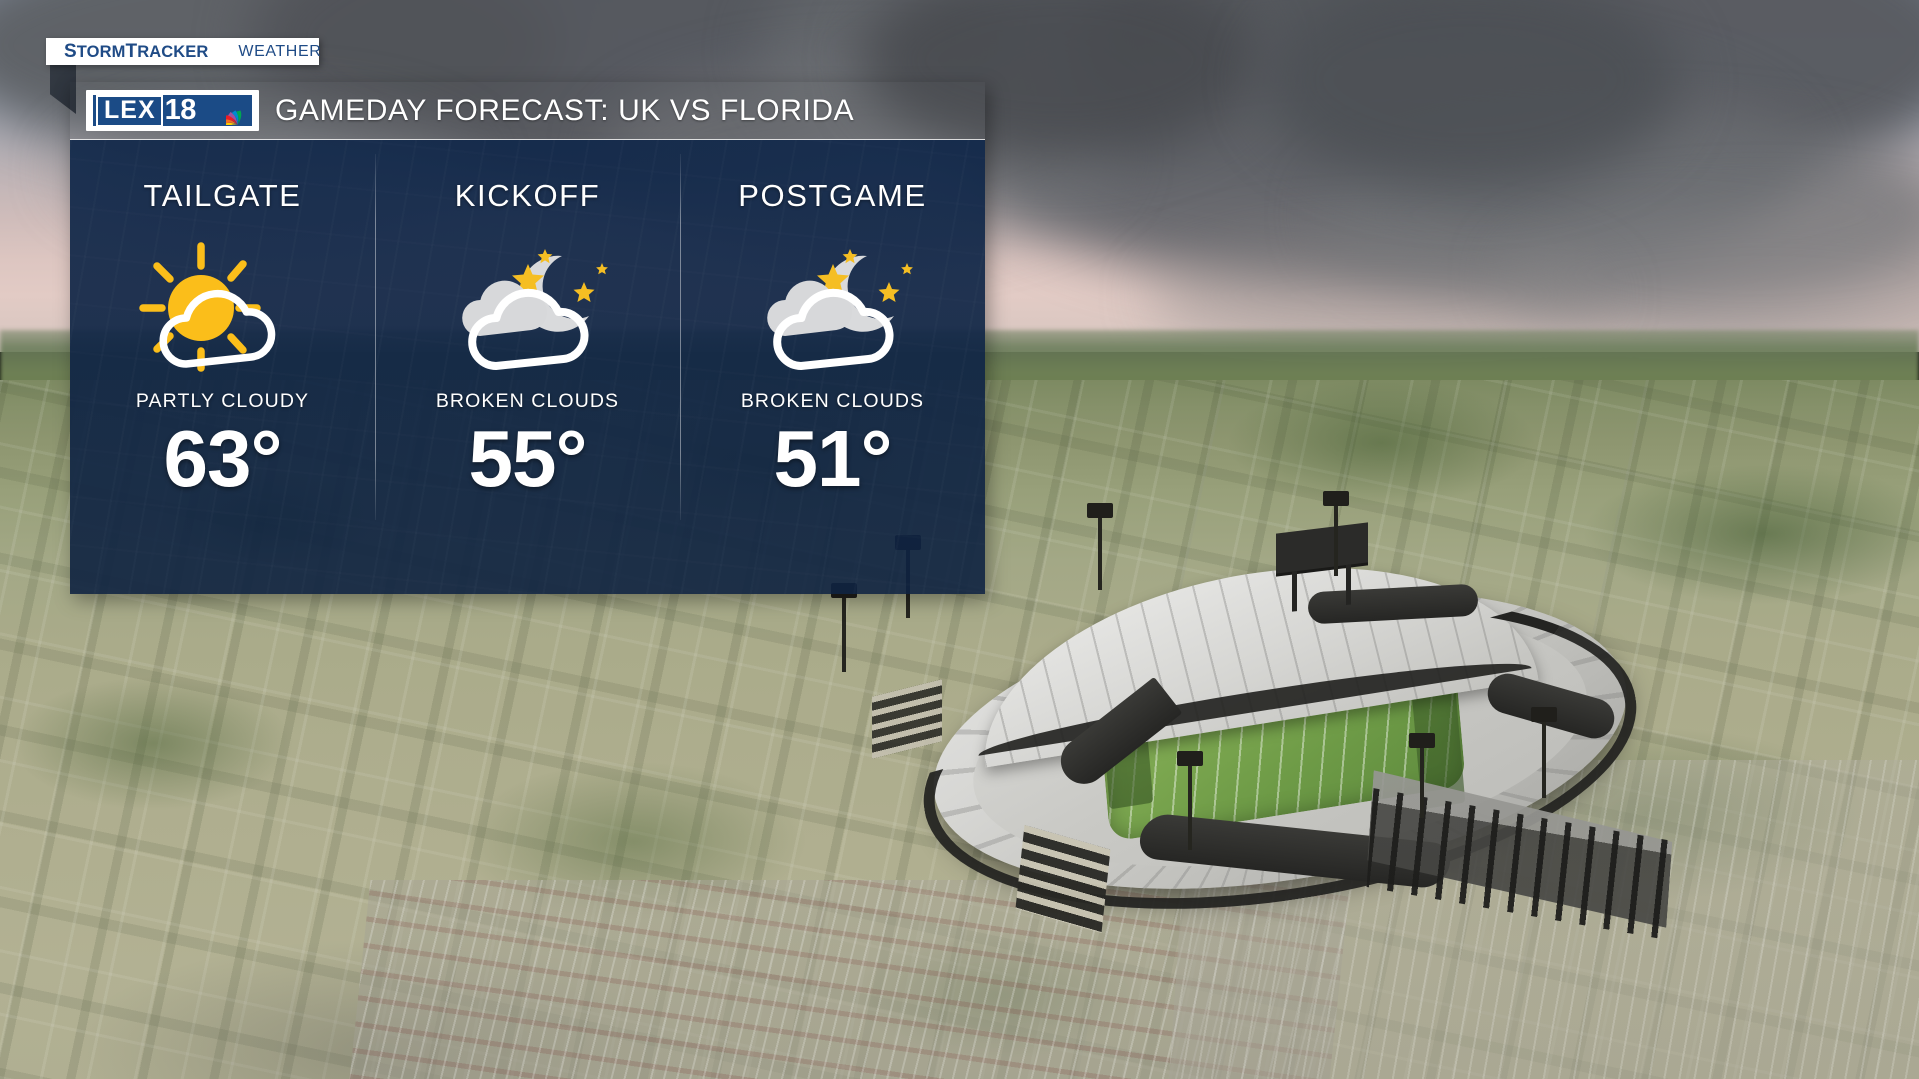  I want to click on forecast-column-tailgate: TAILGATE PARTL, so click(222, 367).